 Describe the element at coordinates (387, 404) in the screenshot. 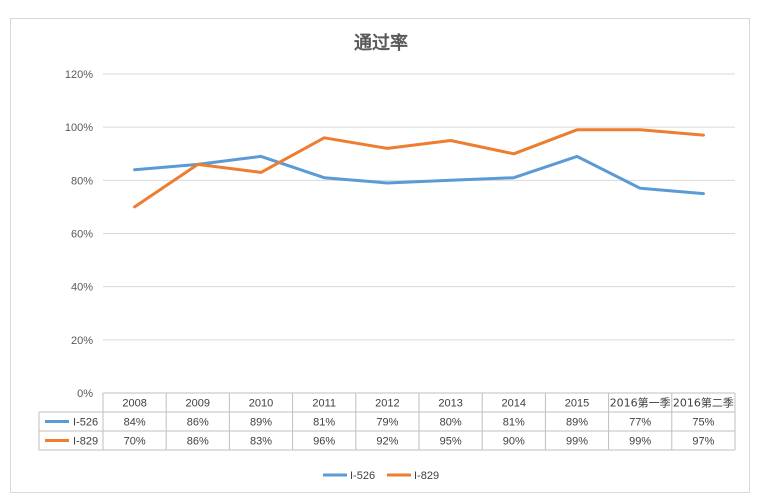

I see `x-tick-label: 2012` at that location.